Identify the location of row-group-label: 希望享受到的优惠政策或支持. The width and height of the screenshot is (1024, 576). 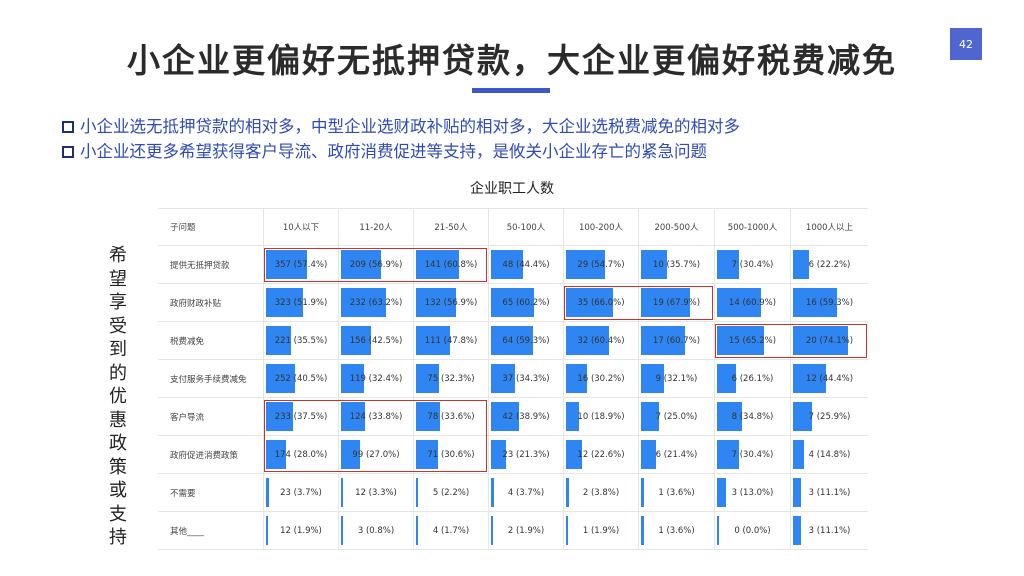
(118, 397).